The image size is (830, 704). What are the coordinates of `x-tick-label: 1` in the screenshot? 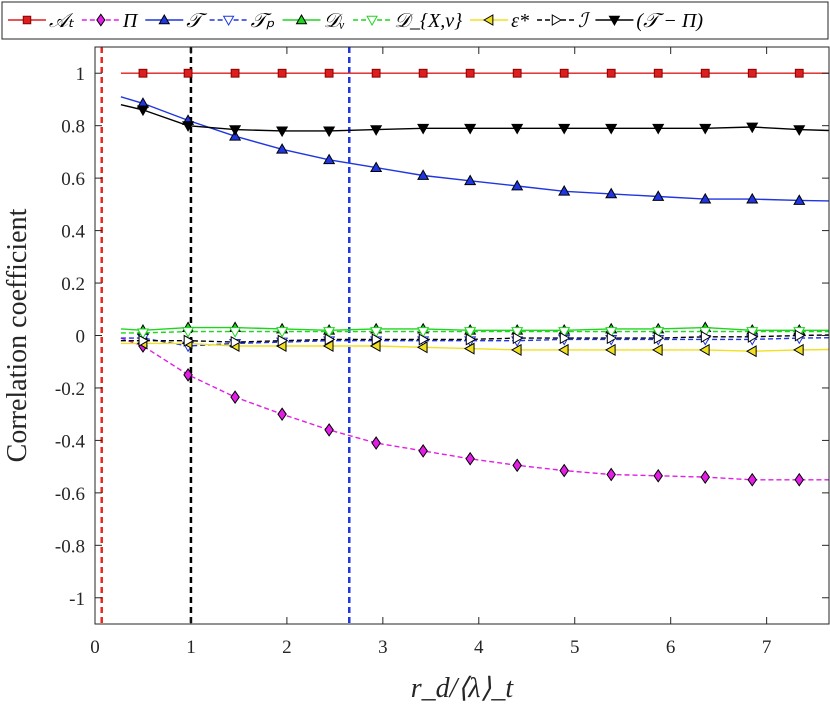 It's located at (191, 647).